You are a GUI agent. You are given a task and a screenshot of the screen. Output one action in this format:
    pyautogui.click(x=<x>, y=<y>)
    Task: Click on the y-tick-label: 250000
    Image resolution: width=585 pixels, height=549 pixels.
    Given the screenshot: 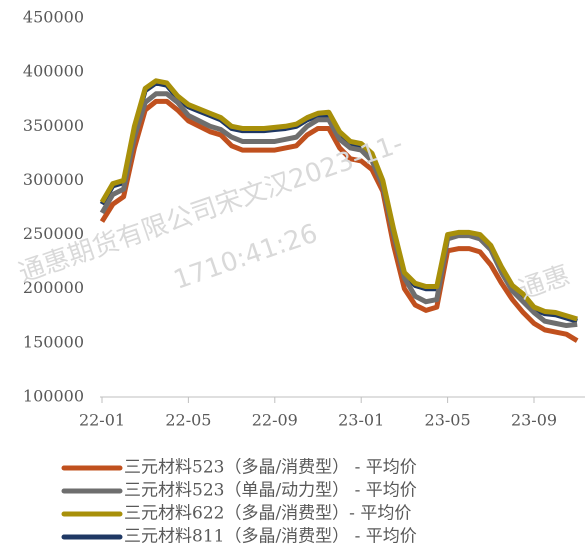 What is the action you would take?
    pyautogui.click(x=53, y=233)
    